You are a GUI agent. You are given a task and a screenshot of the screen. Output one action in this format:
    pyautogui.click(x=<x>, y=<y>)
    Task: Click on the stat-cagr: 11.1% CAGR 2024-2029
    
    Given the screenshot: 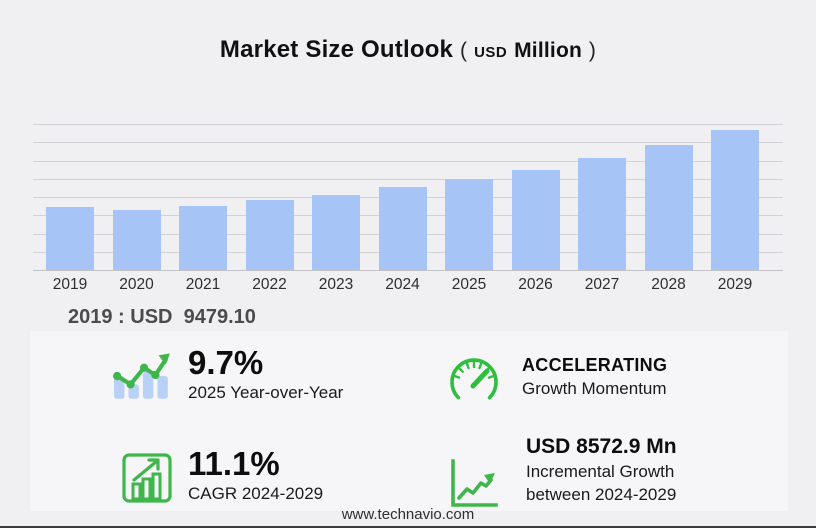 What is the action you would take?
    pyautogui.click(x=221, y=477)
    